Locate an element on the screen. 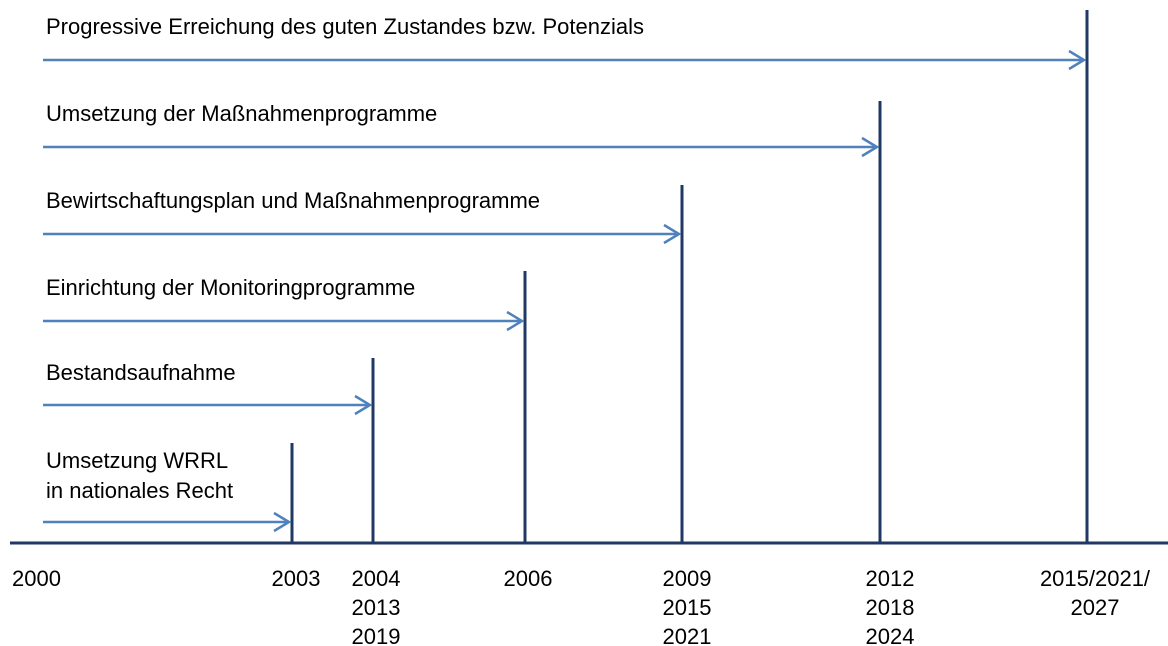 The width and height of the screenshot is (1168, 646). task-label: Bestandsaufnahme is located at coordinates (141, 372).